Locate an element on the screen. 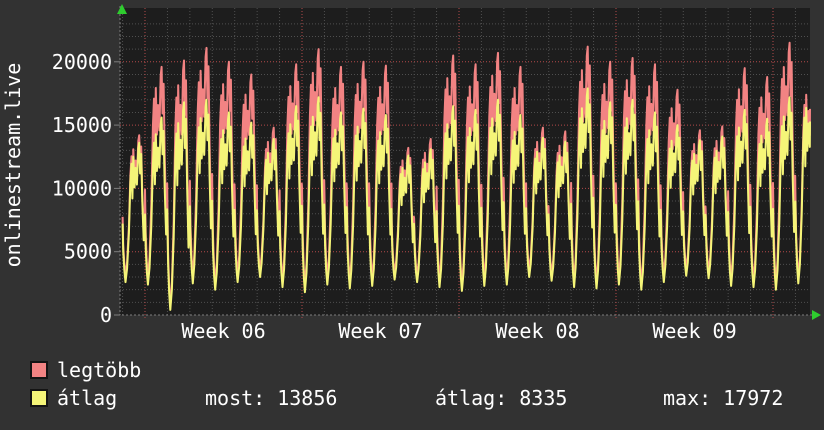  stat-max: max: 17972 is located at coordinates (723, 398).